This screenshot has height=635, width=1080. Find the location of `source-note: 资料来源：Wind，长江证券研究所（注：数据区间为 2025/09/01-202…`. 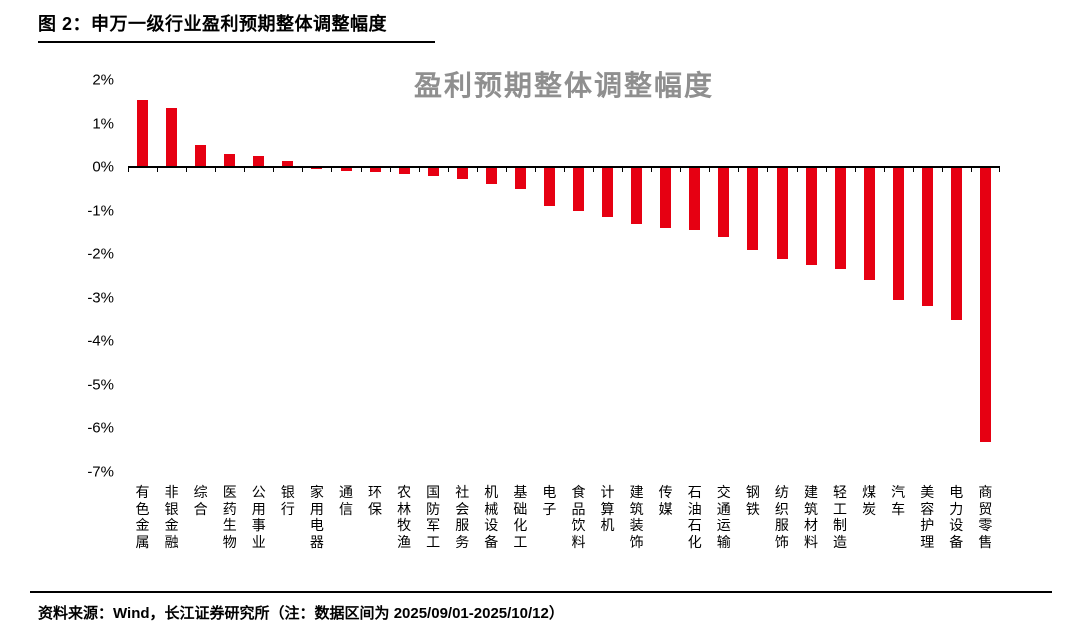

source-note: 资料来源：Wind，长江证券研究所（注：数据区间为 2025/09/01-202… is located at coordinates (301, 613).